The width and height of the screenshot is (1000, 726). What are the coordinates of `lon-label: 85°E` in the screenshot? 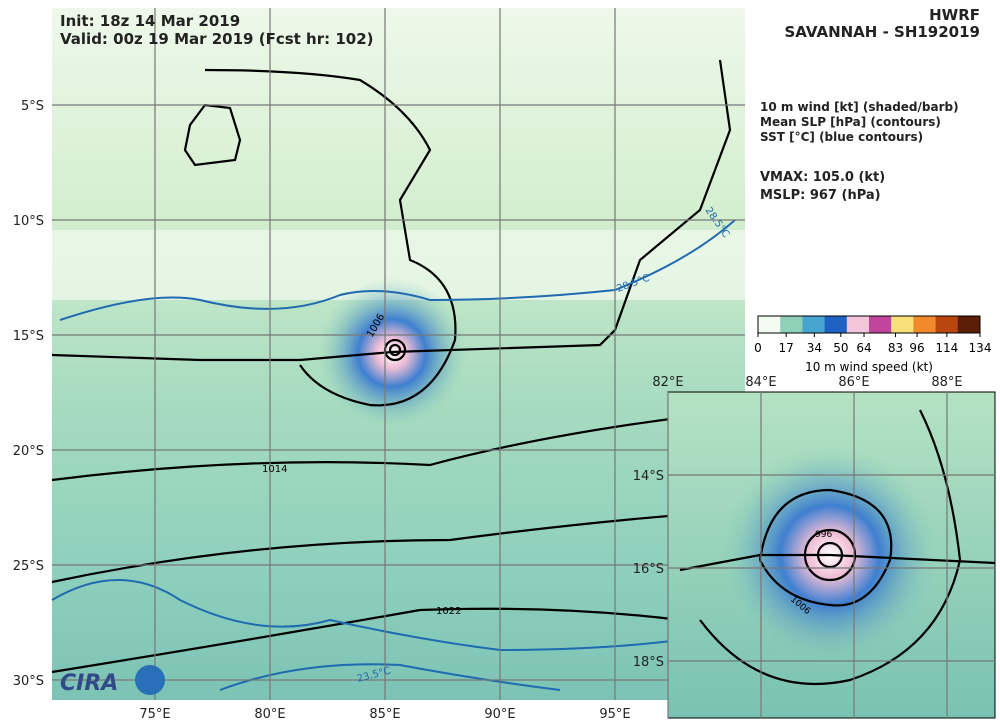 It's located at (384, 714).